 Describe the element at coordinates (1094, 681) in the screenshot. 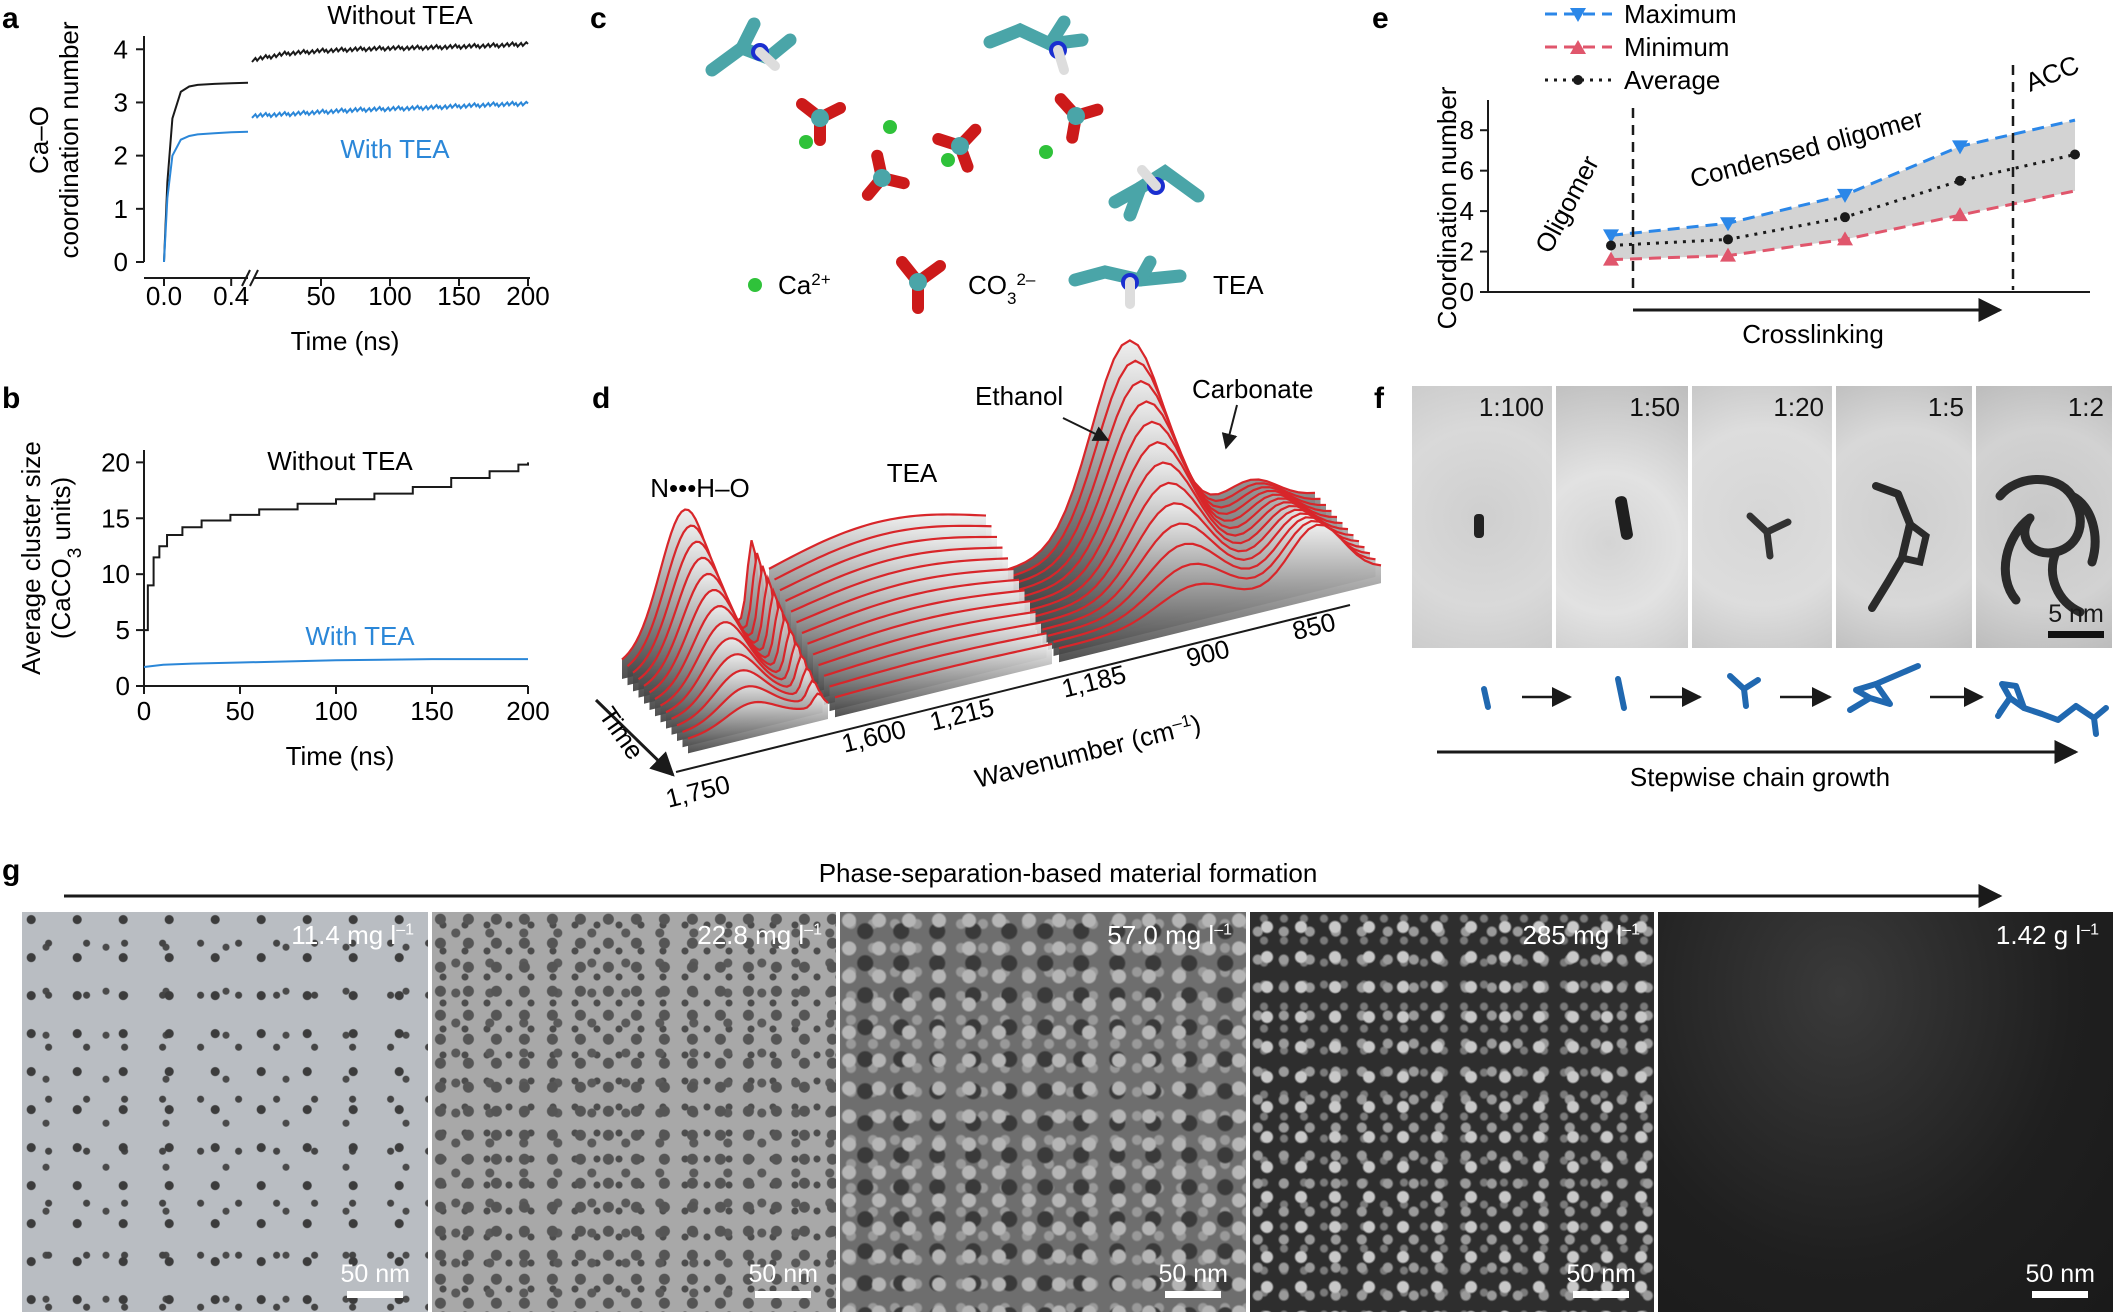

I see `panel-d-tick: 1,185` at that location.